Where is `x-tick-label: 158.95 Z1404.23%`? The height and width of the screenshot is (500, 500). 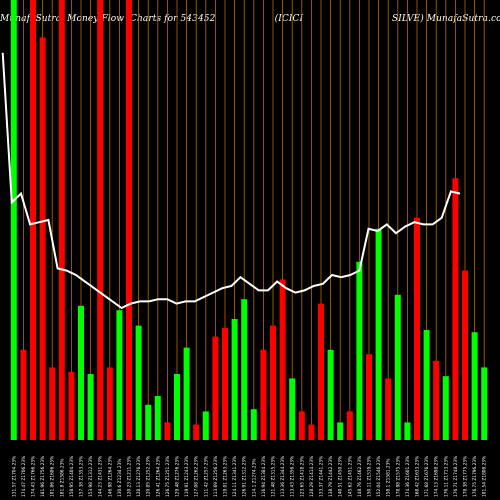 x-tick-label: 158.95 Z1404.23% is located at coordinates (72, 476).